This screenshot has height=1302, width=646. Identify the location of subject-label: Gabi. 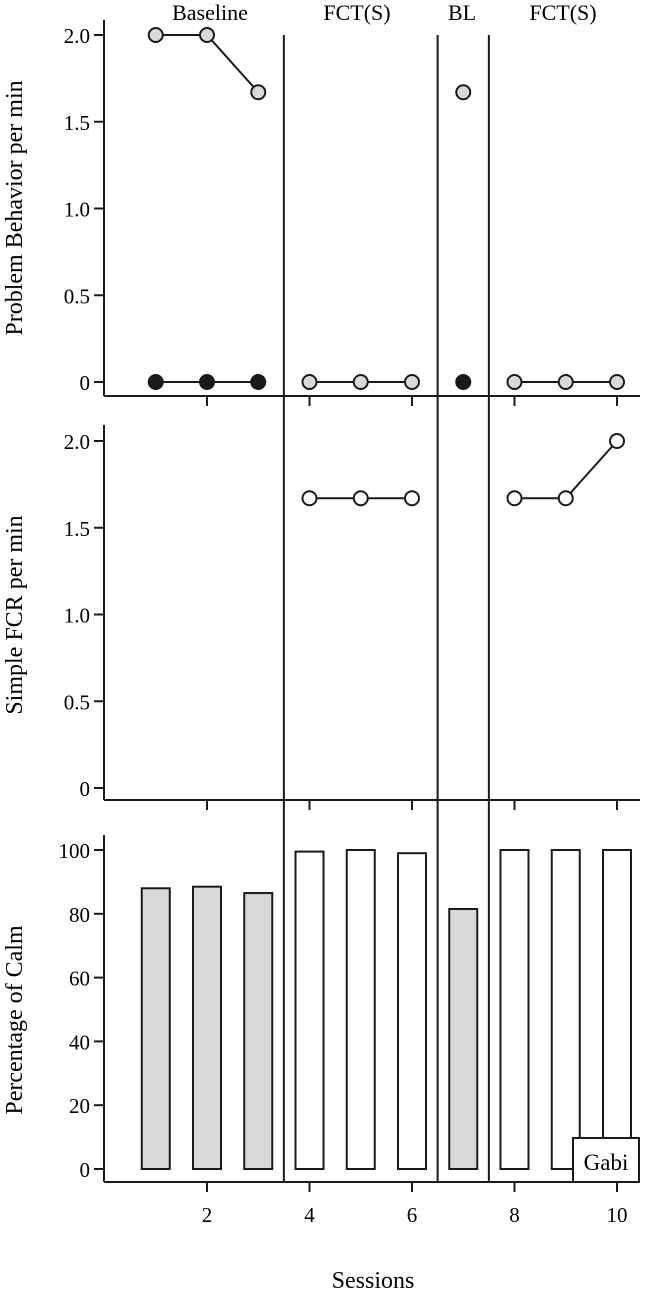
(606, 1162).